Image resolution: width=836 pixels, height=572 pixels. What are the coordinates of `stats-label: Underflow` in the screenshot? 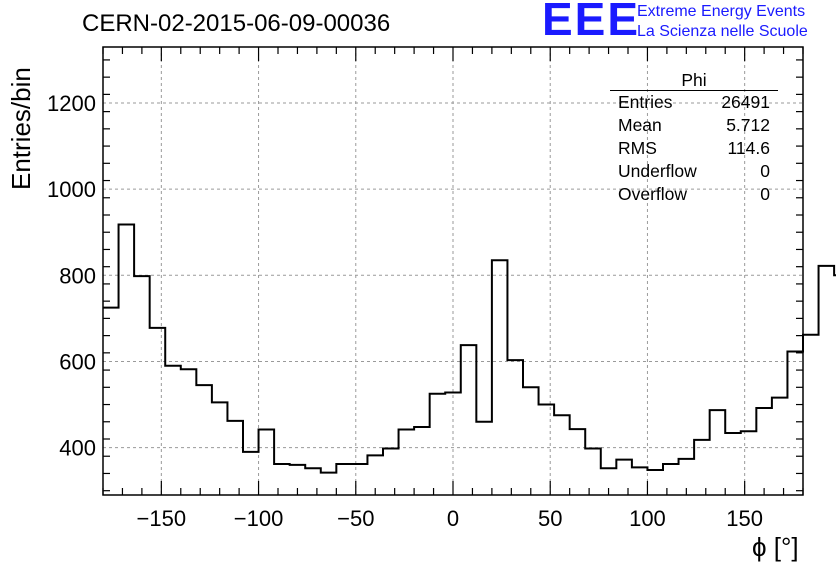 It's located at (657, 171).